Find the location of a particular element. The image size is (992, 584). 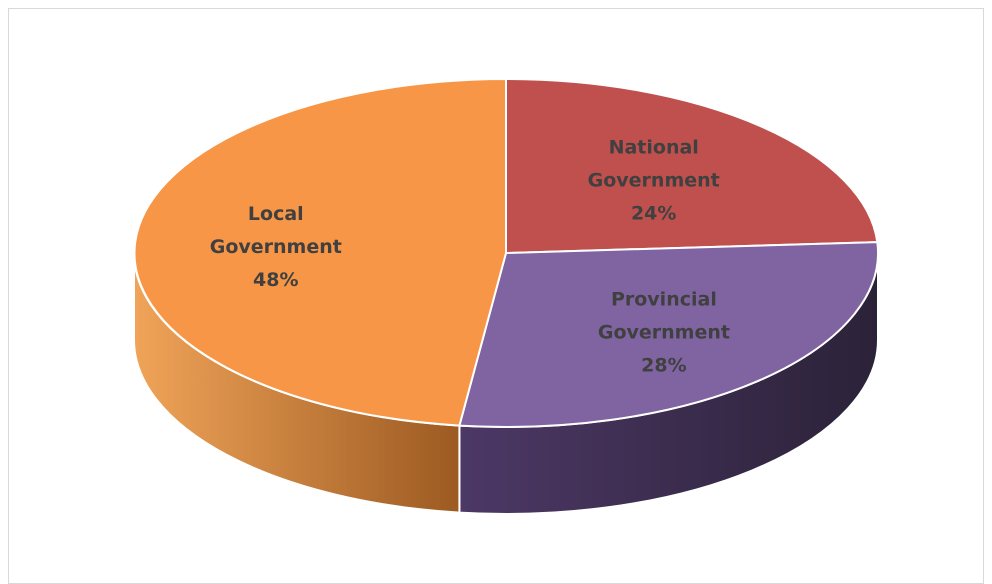

data-label-category: Local is located at coordinates (276, 214).